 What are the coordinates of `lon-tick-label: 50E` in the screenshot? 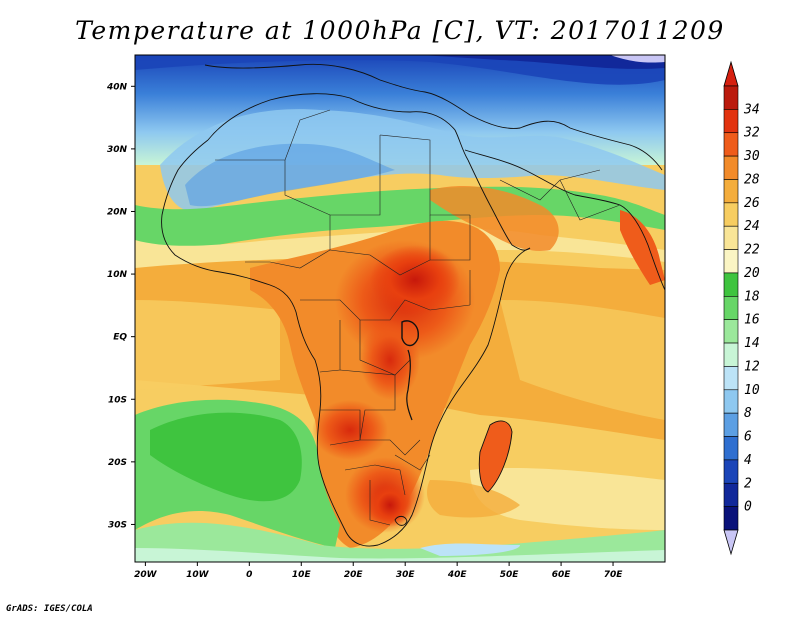 It's located at (510, 575).